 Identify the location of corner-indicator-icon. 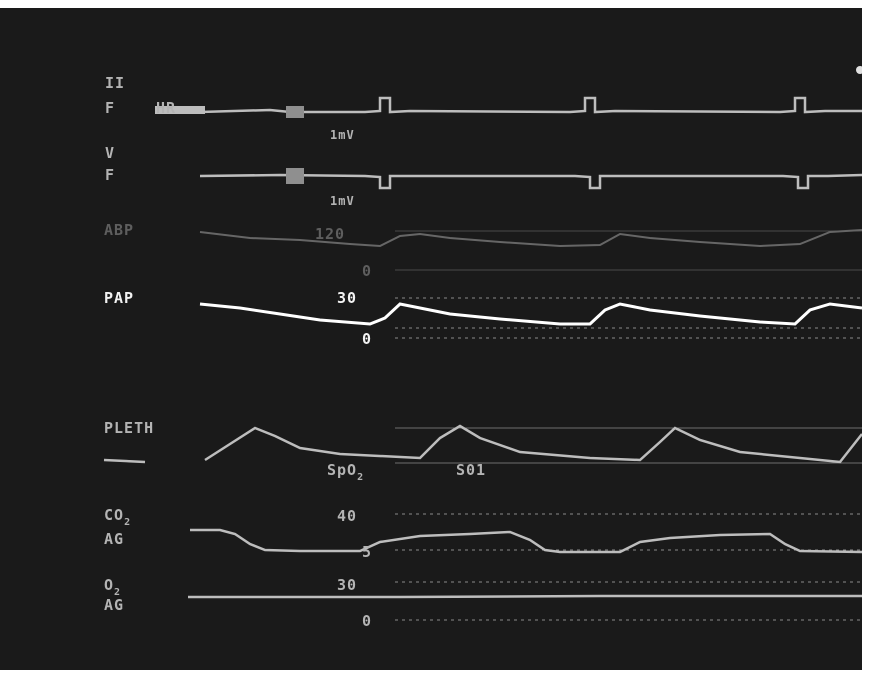
(859, 70).